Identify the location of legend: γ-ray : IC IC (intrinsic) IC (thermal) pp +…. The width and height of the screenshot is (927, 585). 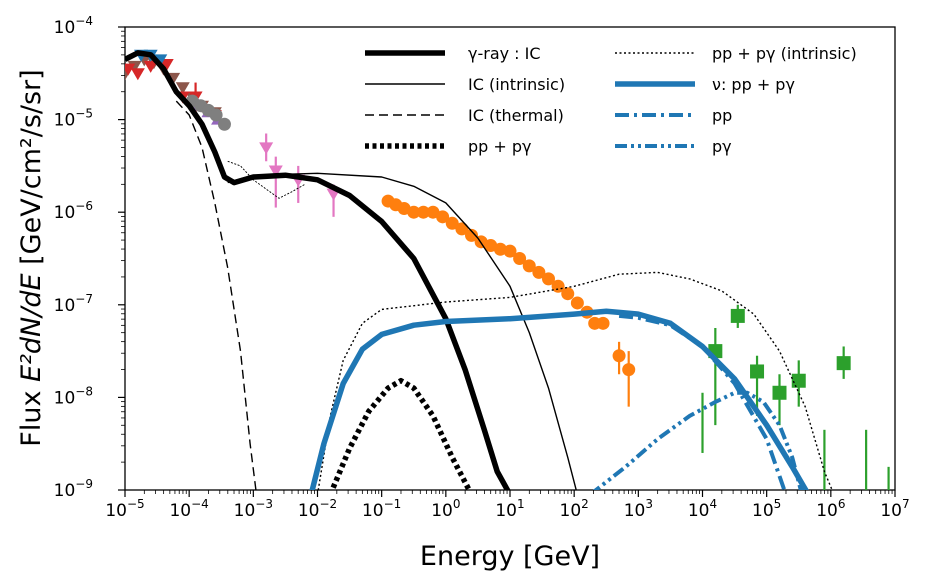
(611, 100).